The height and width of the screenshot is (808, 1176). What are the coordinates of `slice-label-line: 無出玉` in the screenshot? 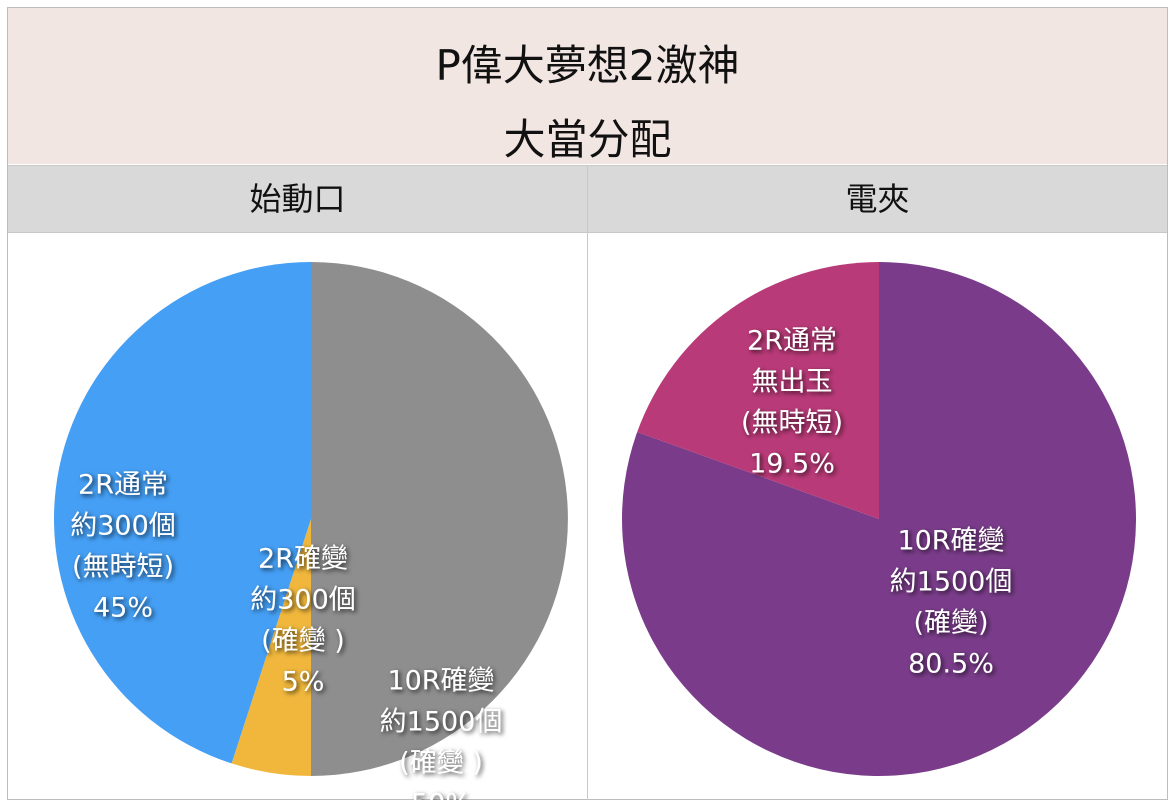 It's located at (792, 382).